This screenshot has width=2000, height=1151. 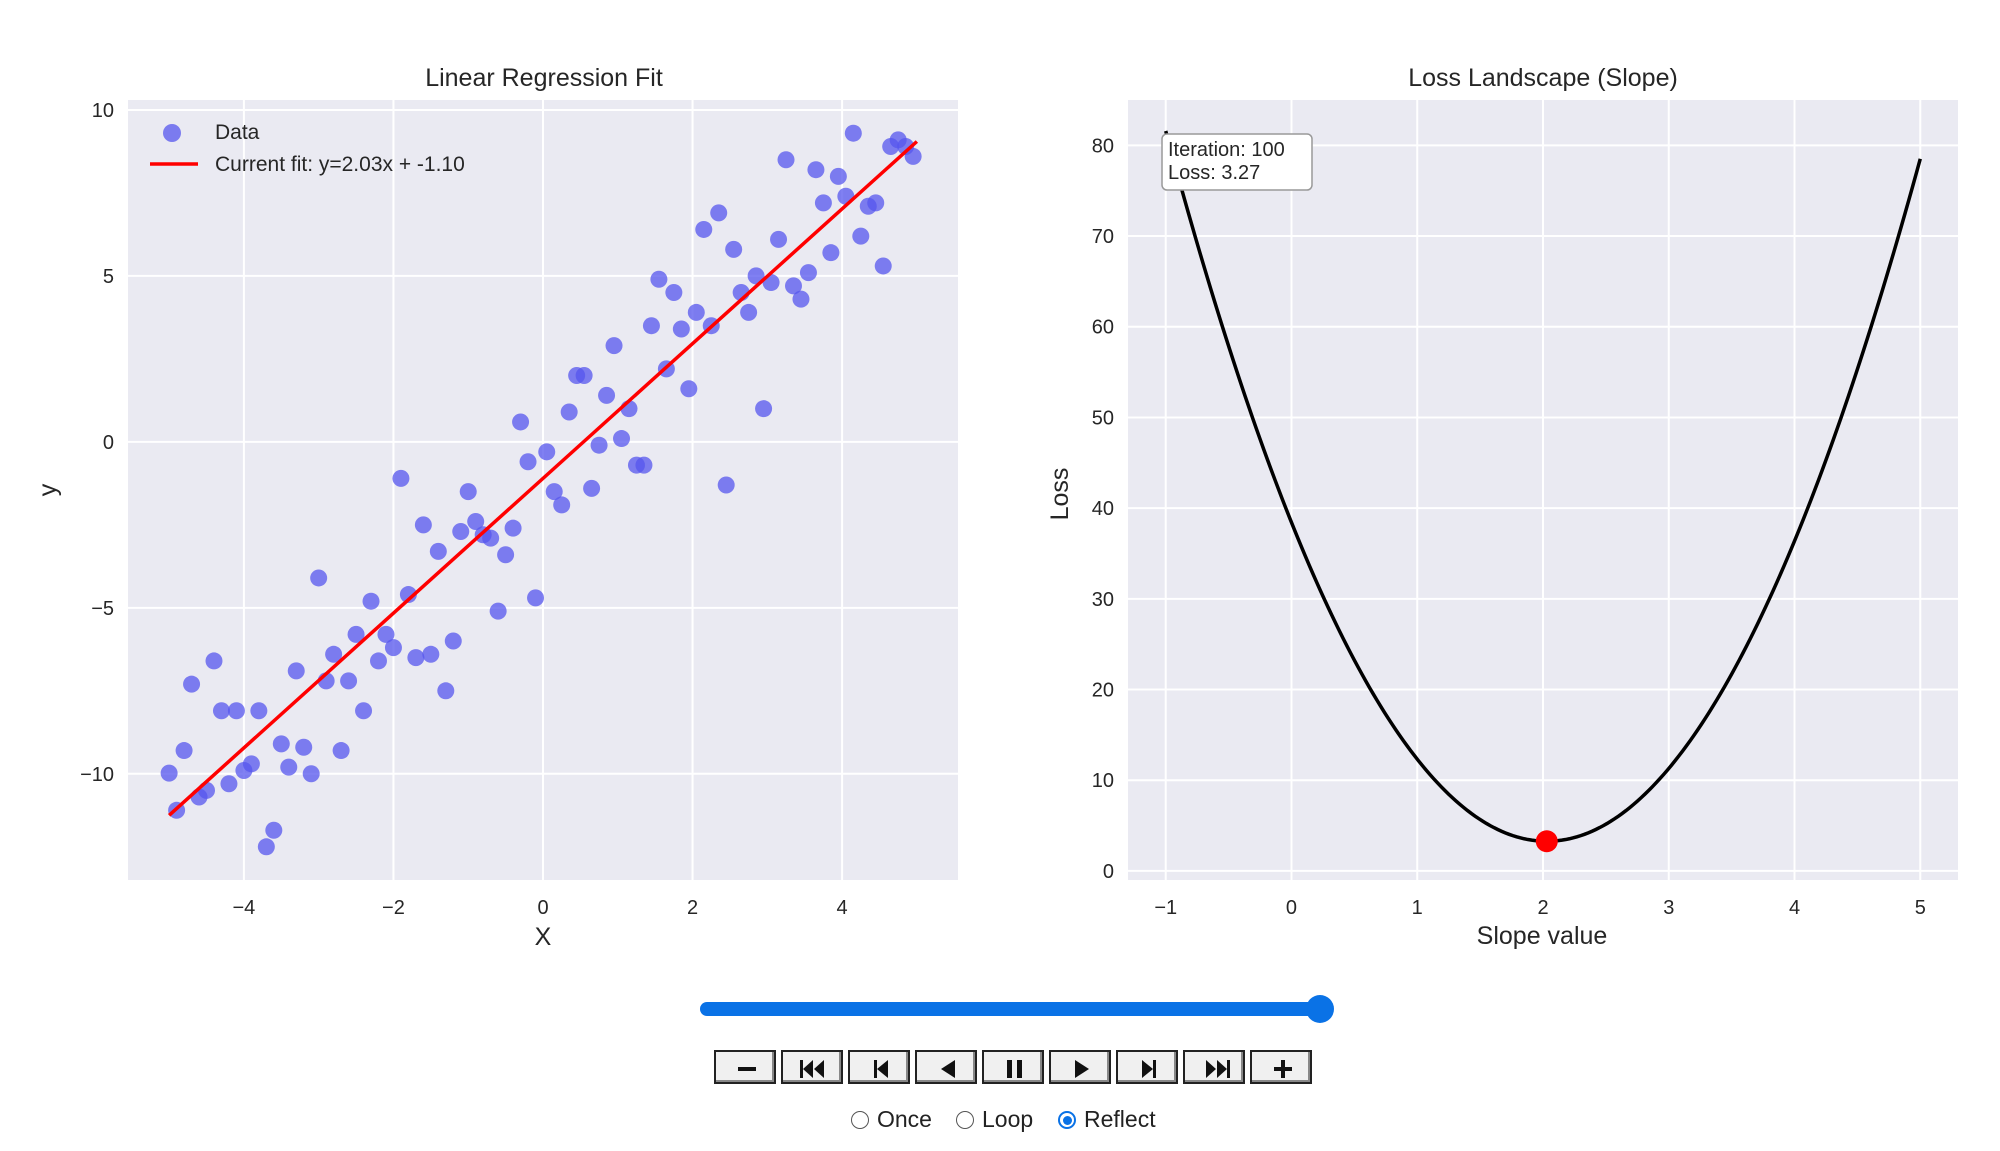 What do you see at coordinates (542, 908) in the screenshot?
I see `x-tick-label: 0` at bounding box center [542, 908].